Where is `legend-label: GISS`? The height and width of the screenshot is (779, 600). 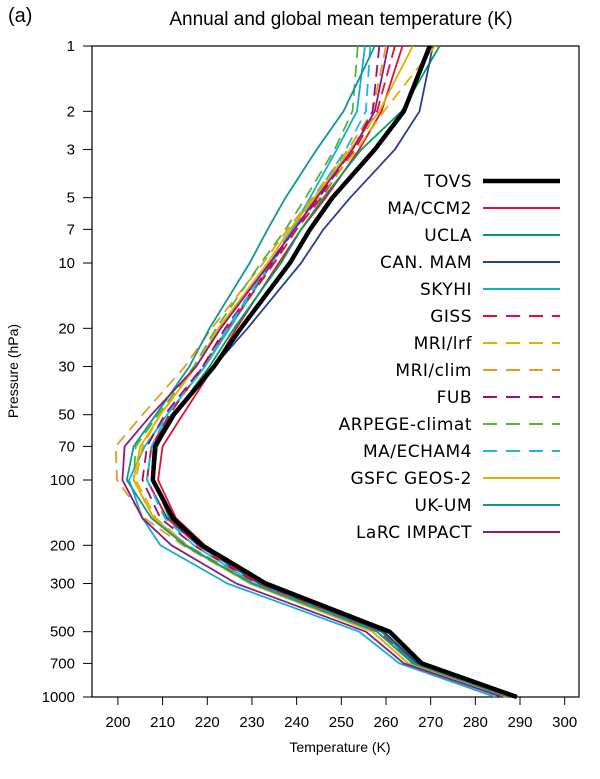
legend-label: GISS is located at coordinates (451, 317).